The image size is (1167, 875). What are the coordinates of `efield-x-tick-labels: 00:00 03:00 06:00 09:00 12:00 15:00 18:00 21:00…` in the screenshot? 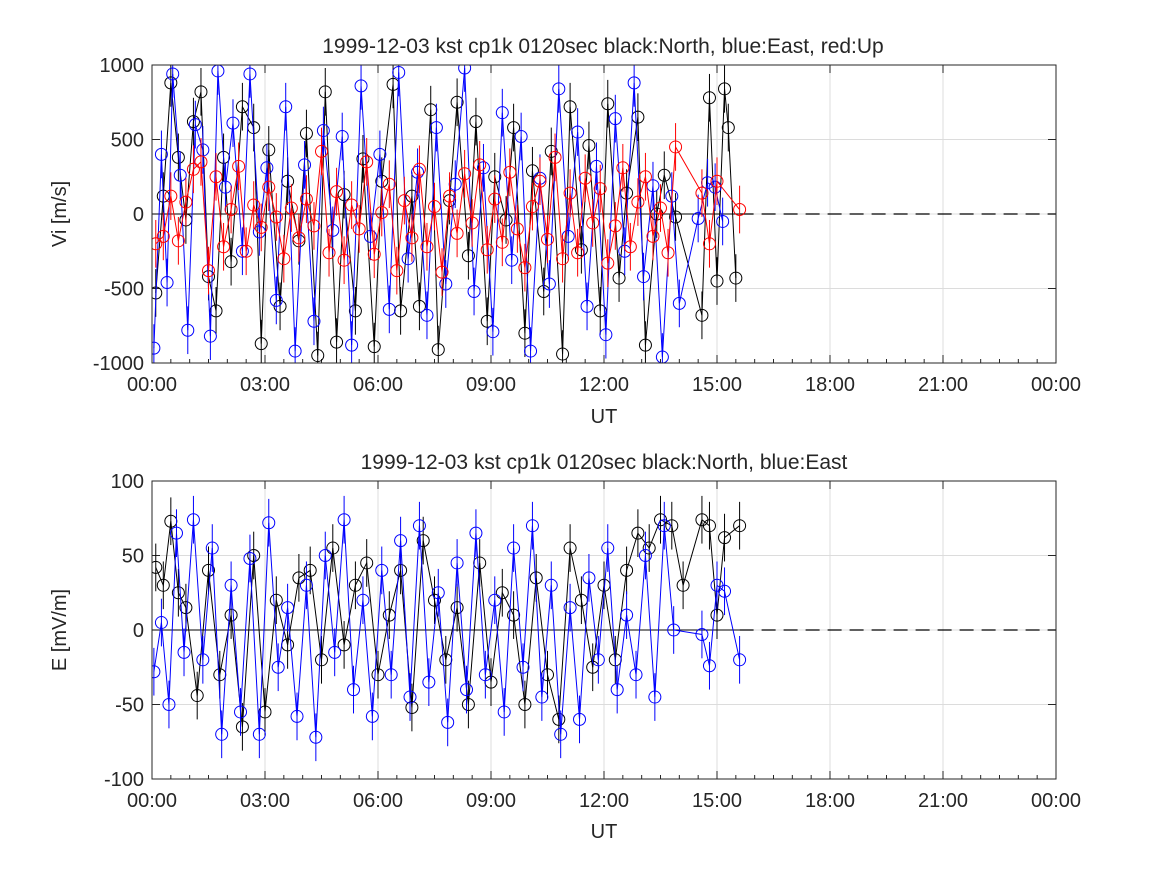 It's located at (604, 801).